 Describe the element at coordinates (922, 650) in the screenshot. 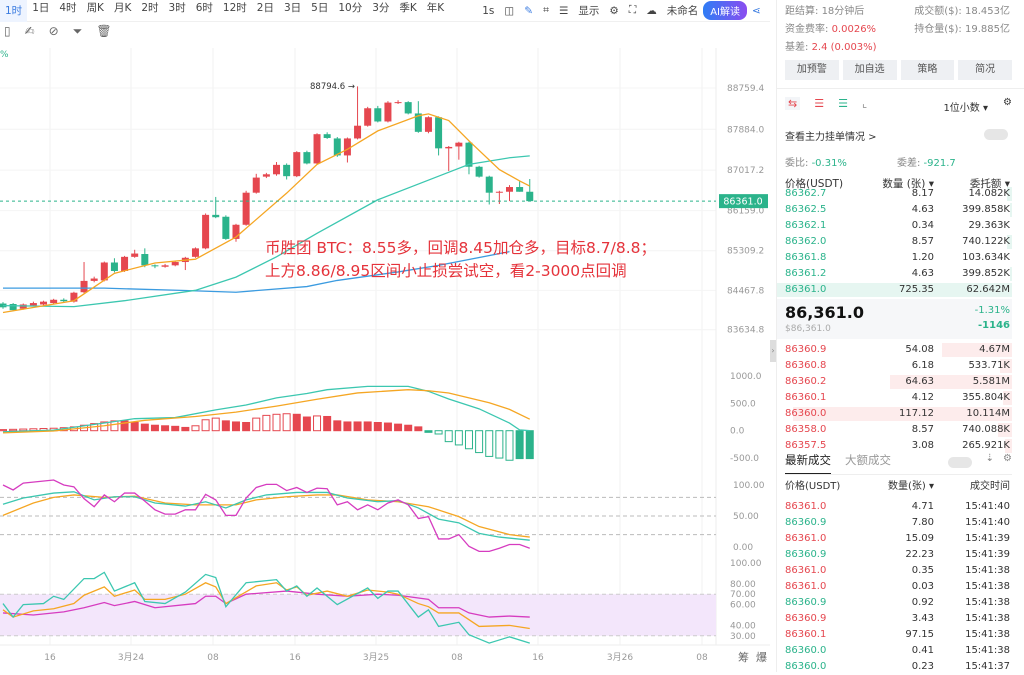

I see `trade-qty: 0.41` at that location.